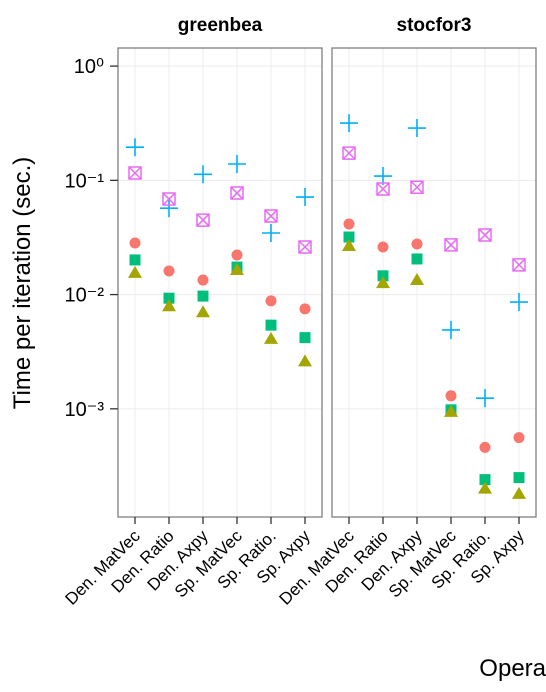 This screenshot has height=692, width=546. What do you see at coordinates (434, 25) in the screenshot?
I see `facet-title: stocfor3` at bounding box center [434, 25].